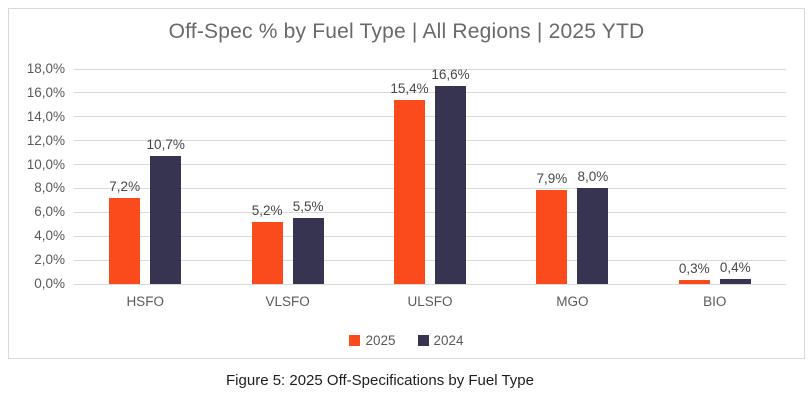 This screenshot has height=403, width=812. Describe the element at coordinates (145, 301) in the screenshot. I see `category-label-hsfo: HSFO` at that location.